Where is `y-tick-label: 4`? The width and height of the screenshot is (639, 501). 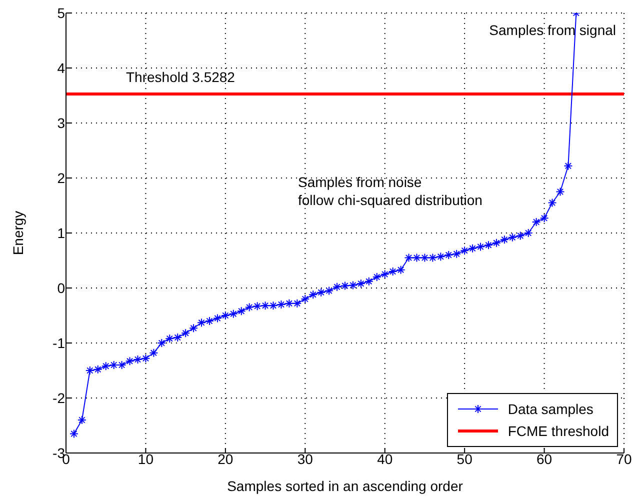 y-tick-label: 4 is located at coordinates (61, 68).